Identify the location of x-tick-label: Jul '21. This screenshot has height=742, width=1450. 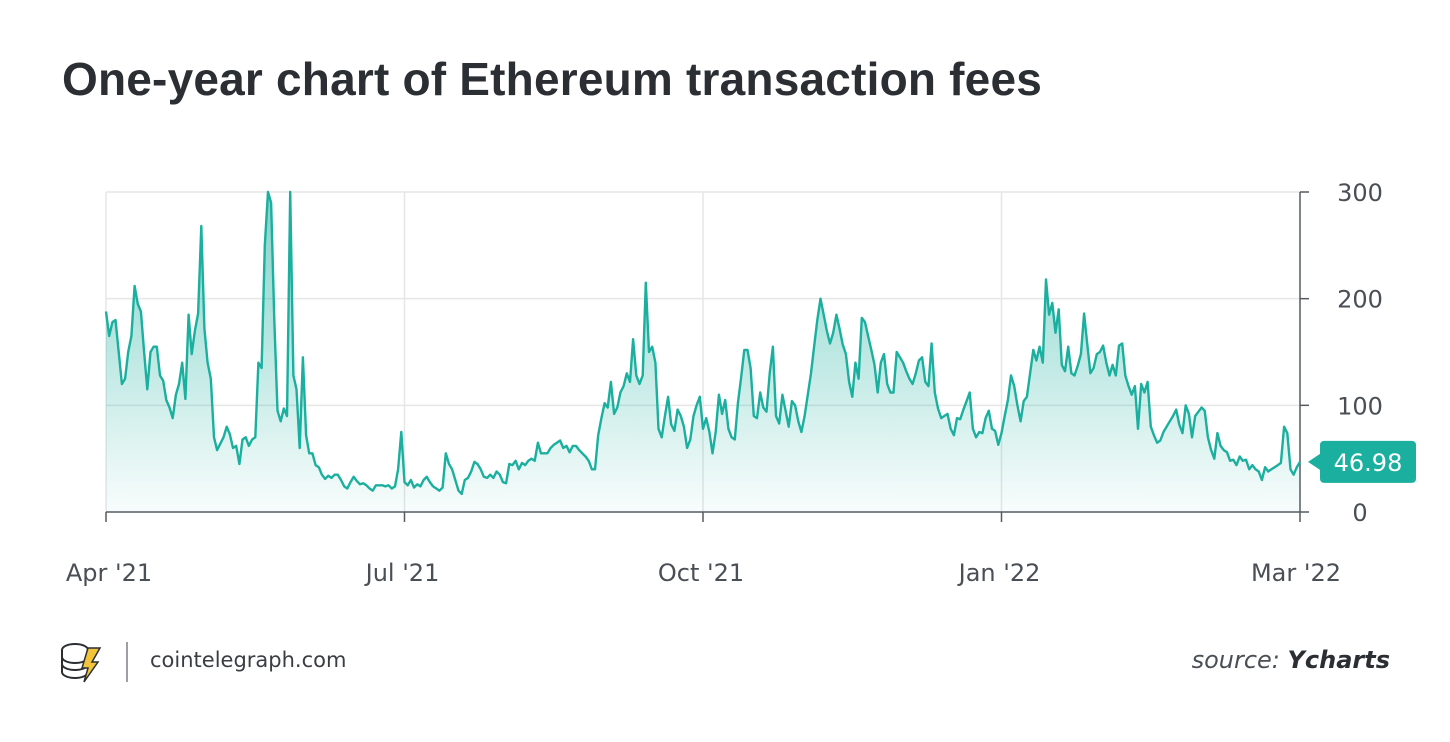
(402, 573).